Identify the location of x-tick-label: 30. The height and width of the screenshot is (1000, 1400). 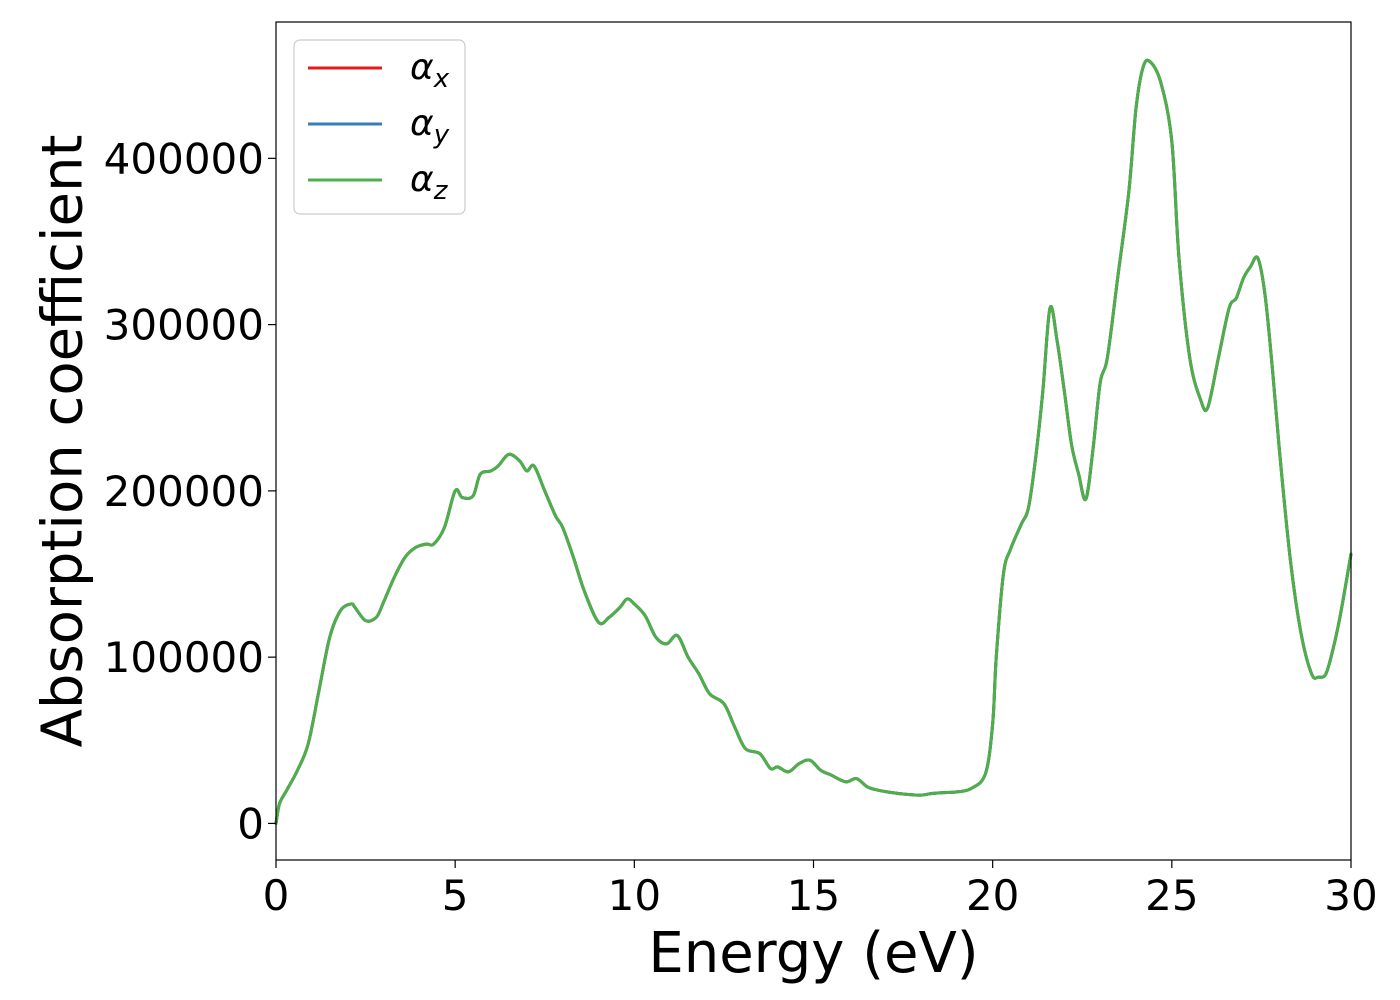
(1350, 895).